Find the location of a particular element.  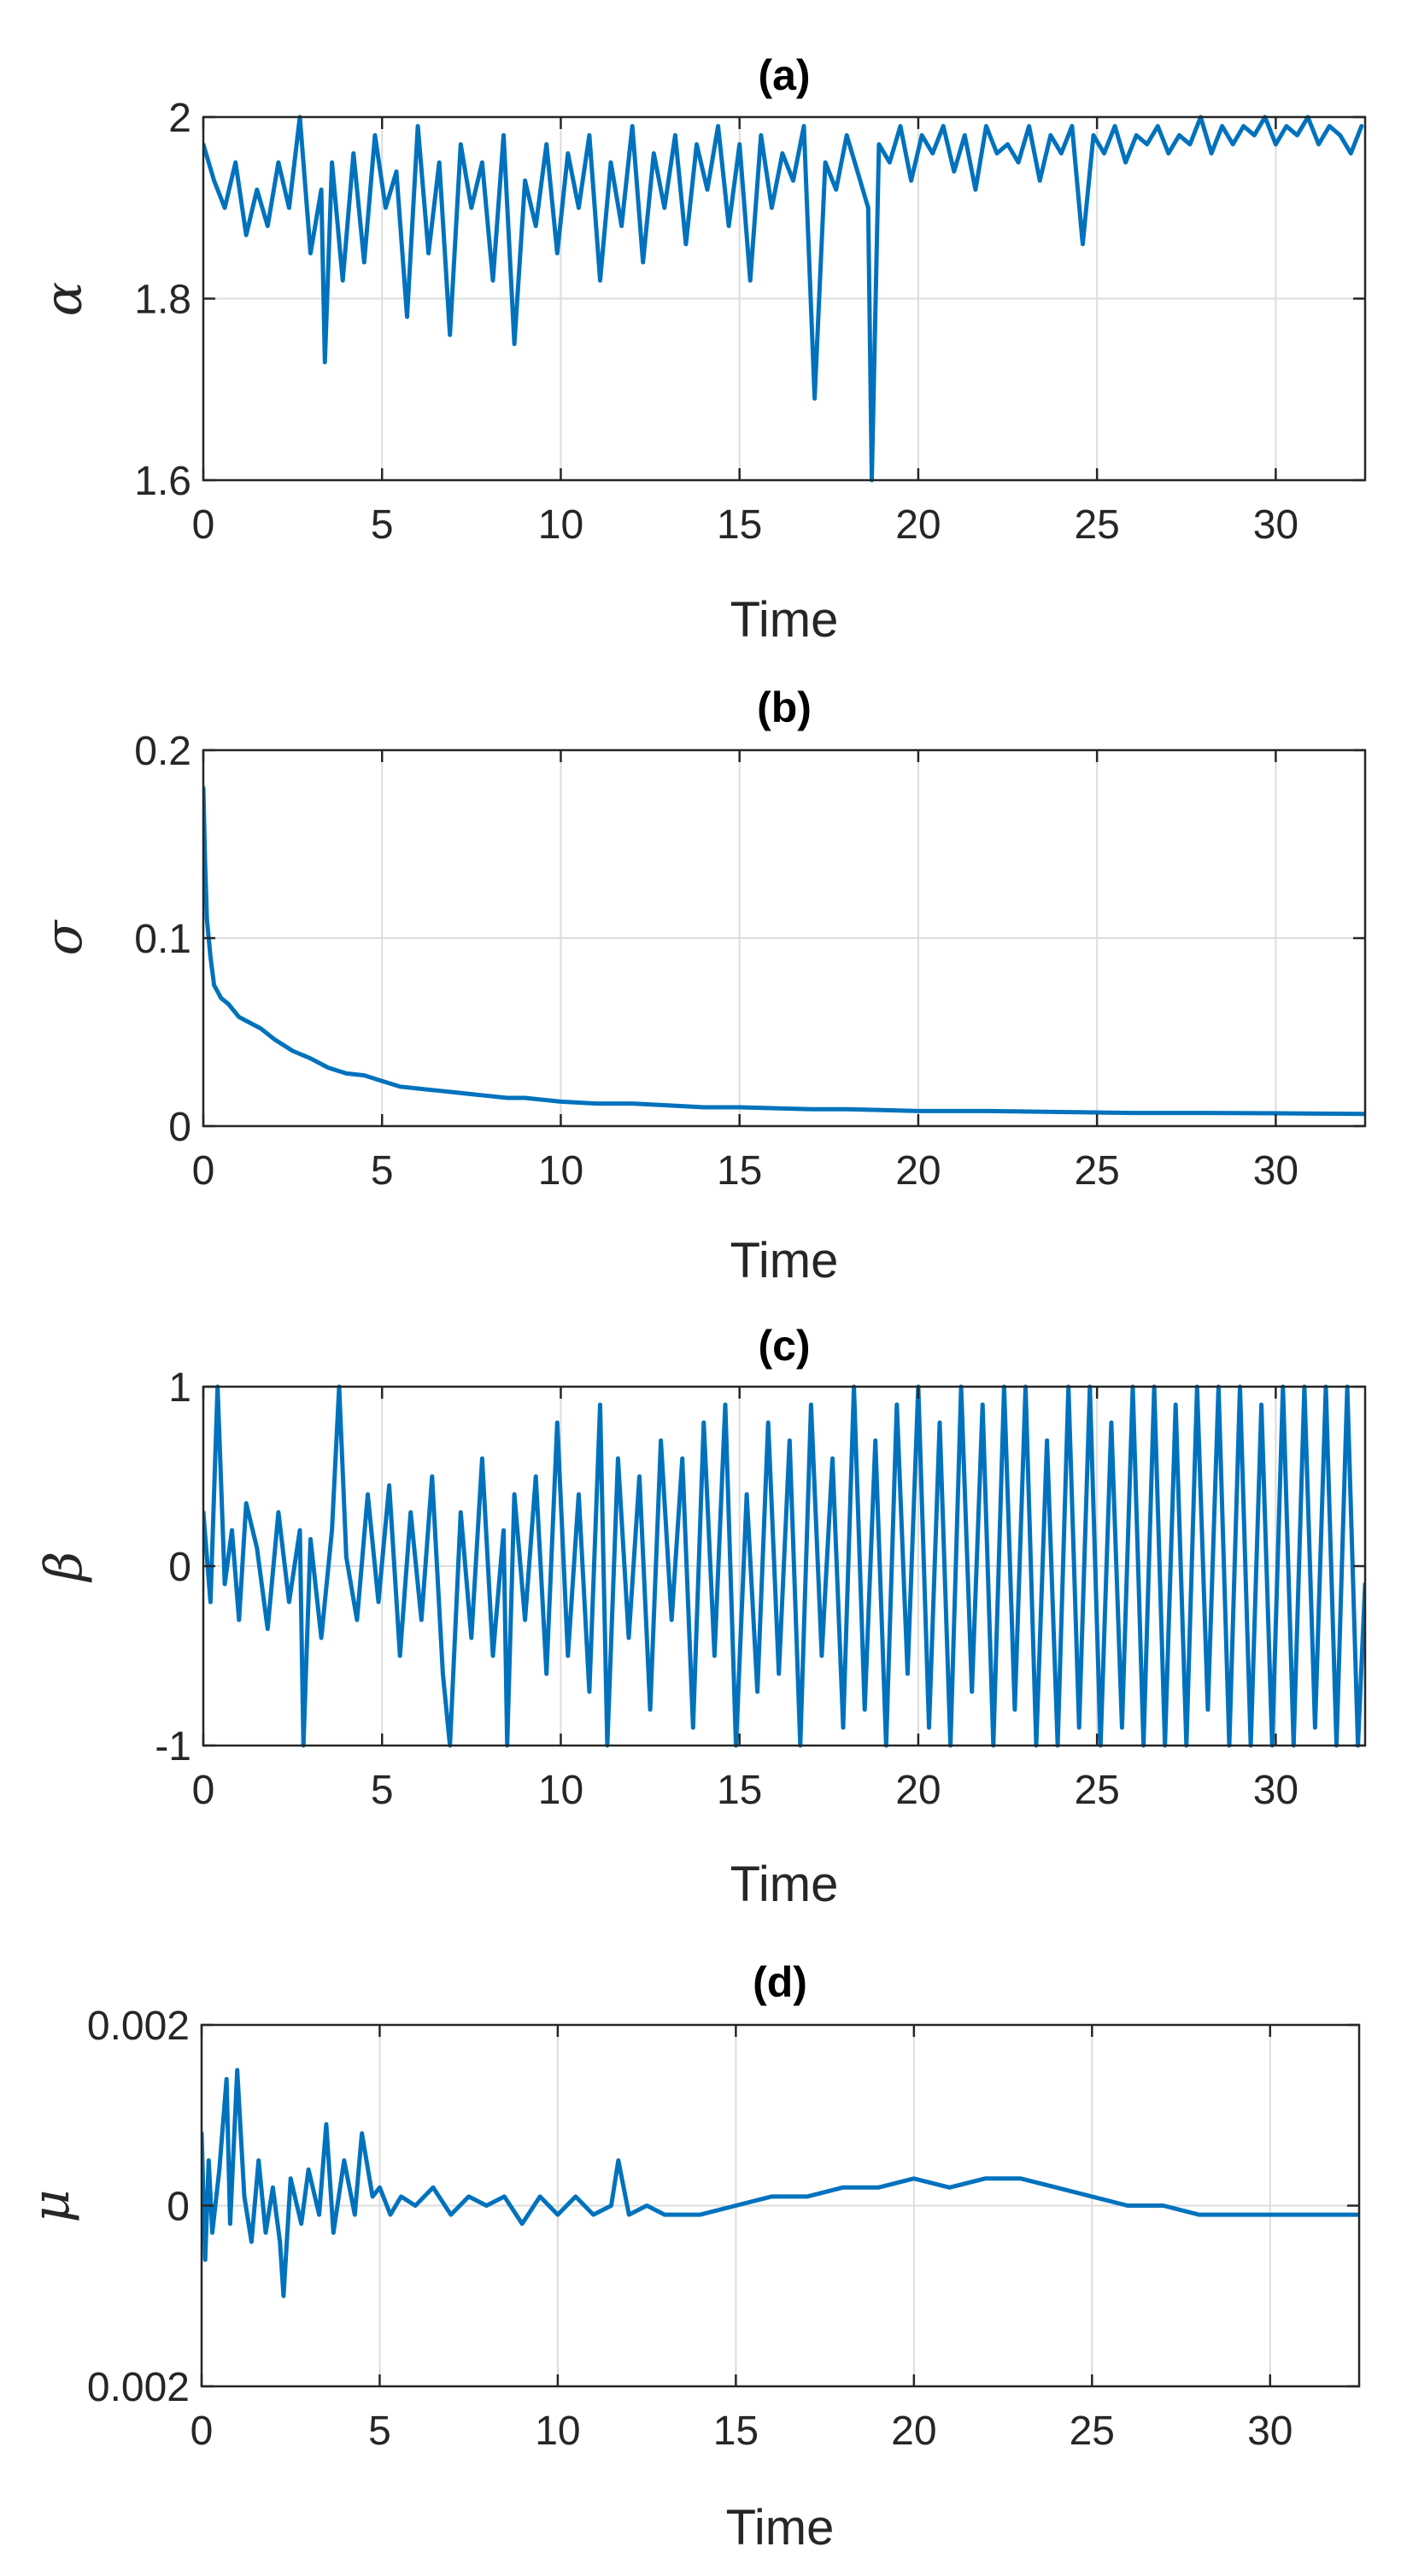

panel-d-y-axis-label: μ is located at coordinates (51, 2206).